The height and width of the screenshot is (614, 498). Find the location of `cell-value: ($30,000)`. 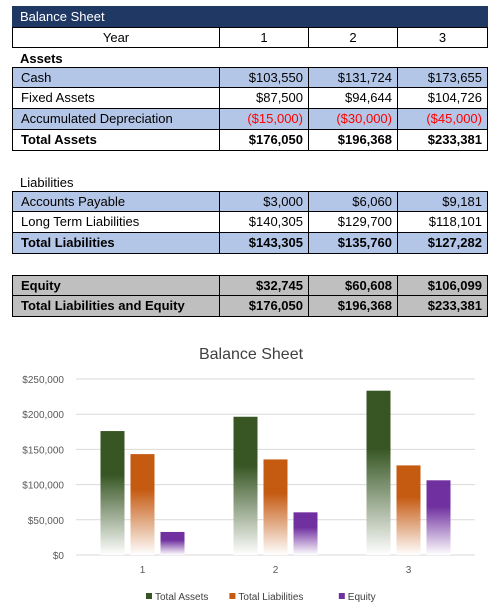

cell-value: ($30,000) is located at coordinates (353, 119).